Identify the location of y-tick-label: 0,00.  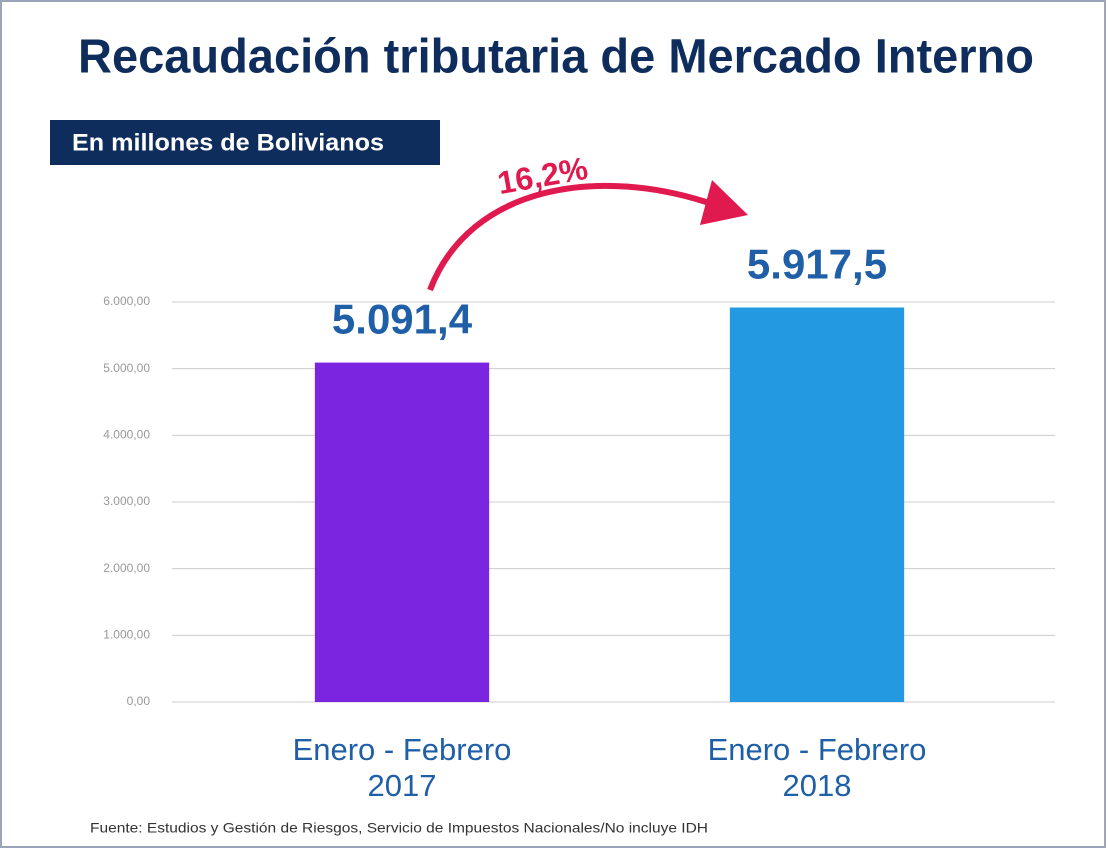
(139, 701).